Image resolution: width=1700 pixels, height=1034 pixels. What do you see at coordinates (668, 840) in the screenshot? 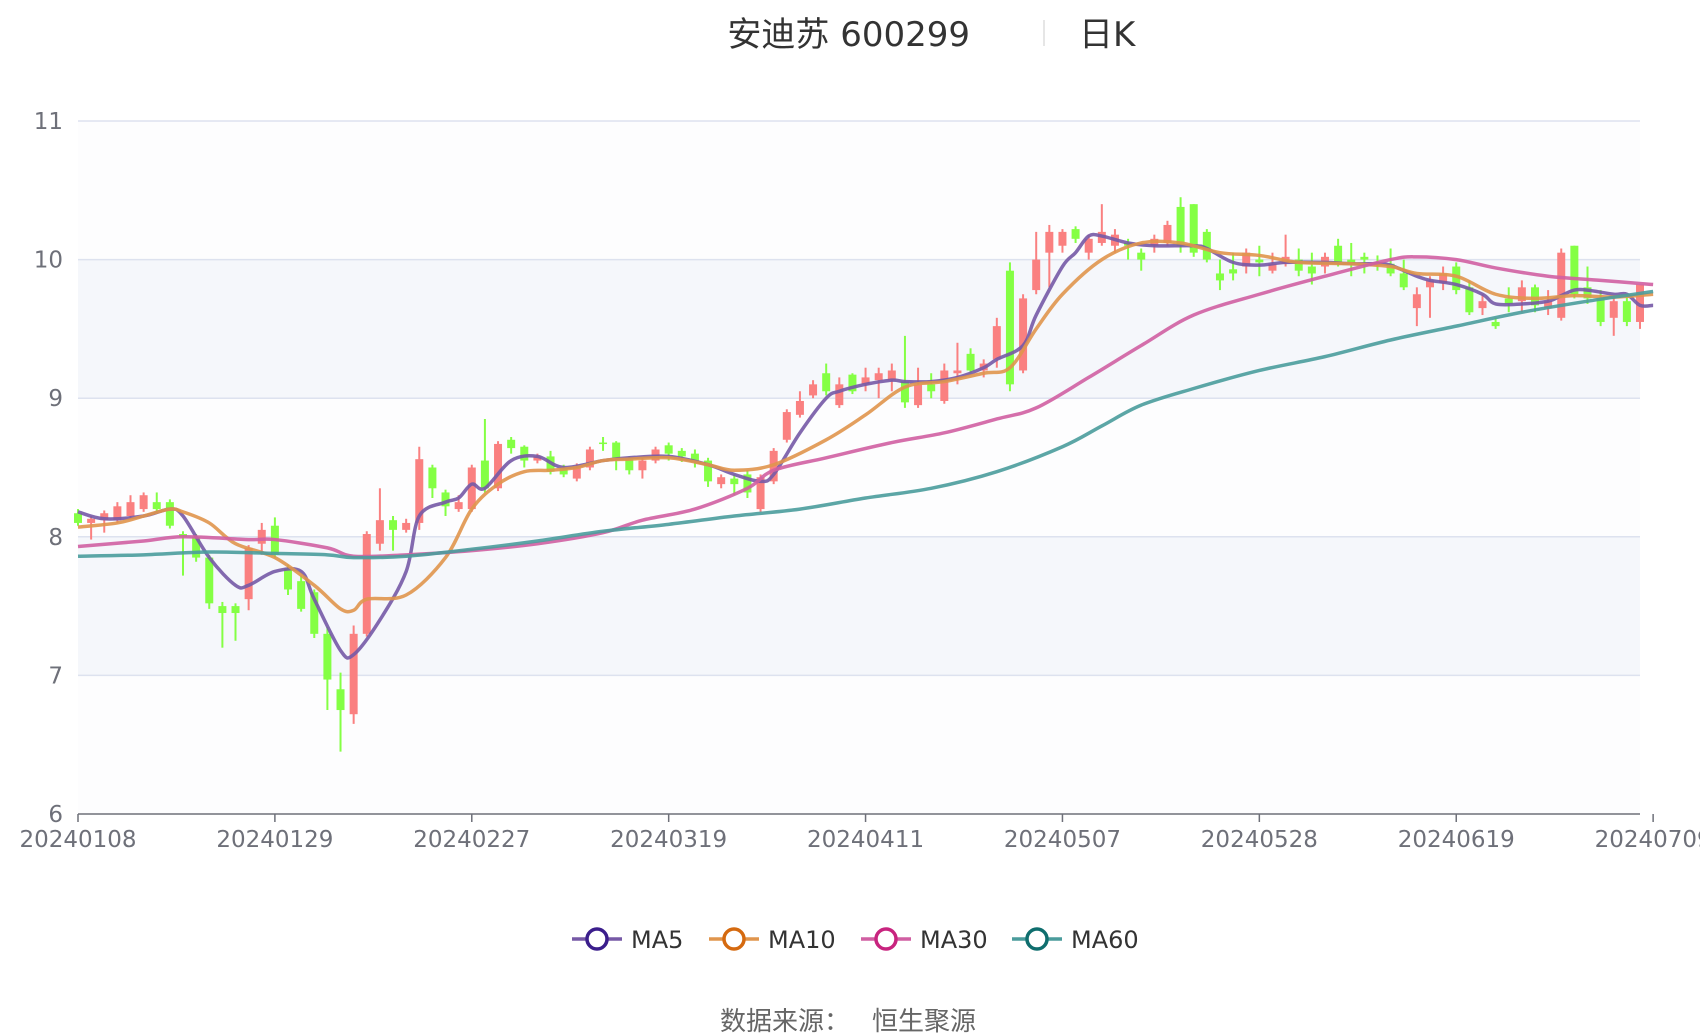
I see `x-tick-label: 20240319` at bounding box center [668, 840].